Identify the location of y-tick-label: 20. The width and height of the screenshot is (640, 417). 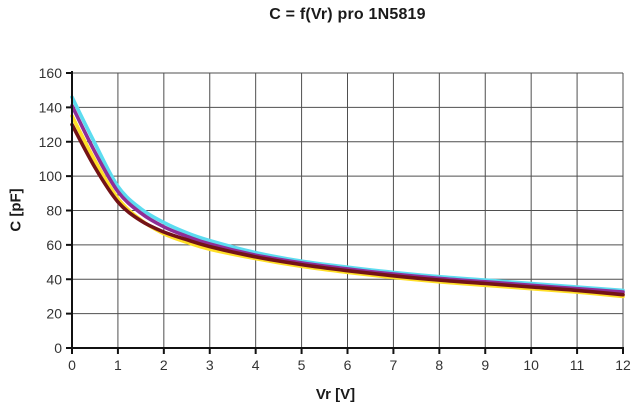
(54, 314).